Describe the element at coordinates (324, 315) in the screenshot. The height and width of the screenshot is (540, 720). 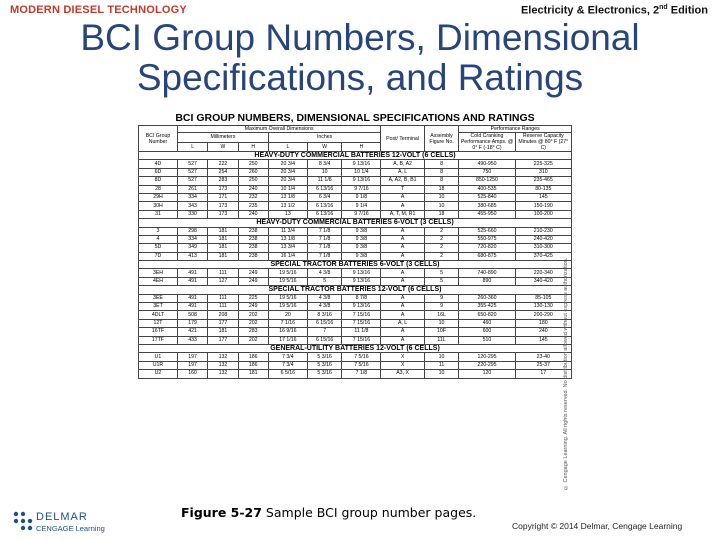
I see `table-cell: 8 3/16` at that location.